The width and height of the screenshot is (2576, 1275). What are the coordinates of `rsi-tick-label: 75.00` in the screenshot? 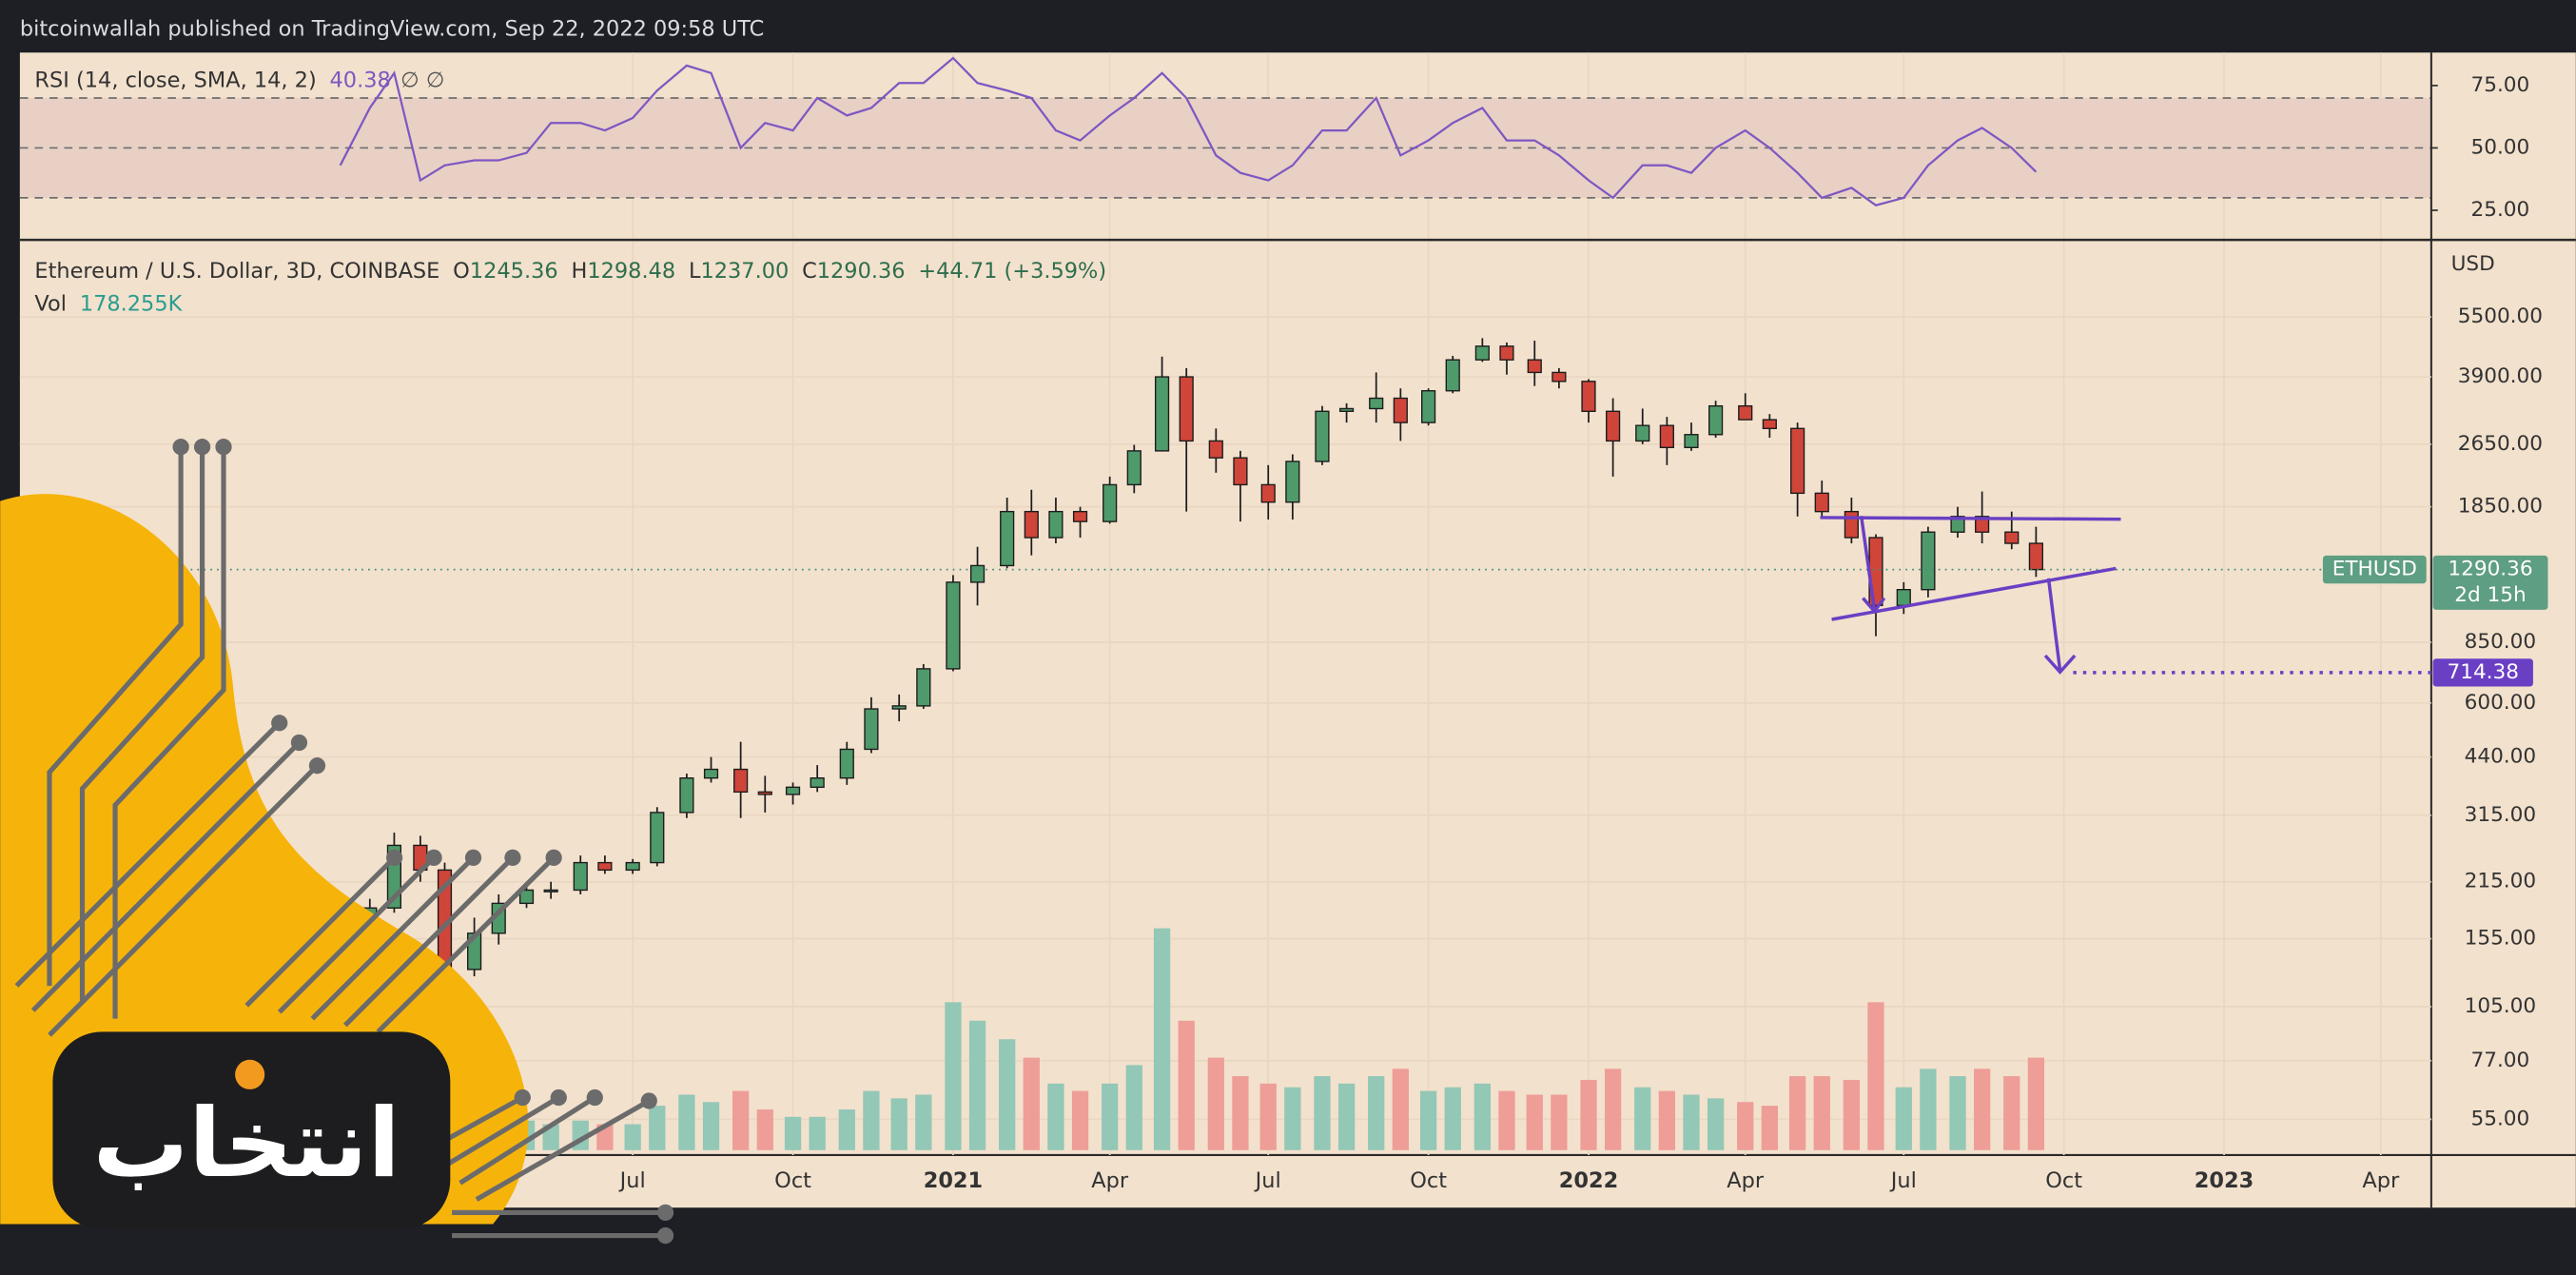 It's located at (2500, 85).